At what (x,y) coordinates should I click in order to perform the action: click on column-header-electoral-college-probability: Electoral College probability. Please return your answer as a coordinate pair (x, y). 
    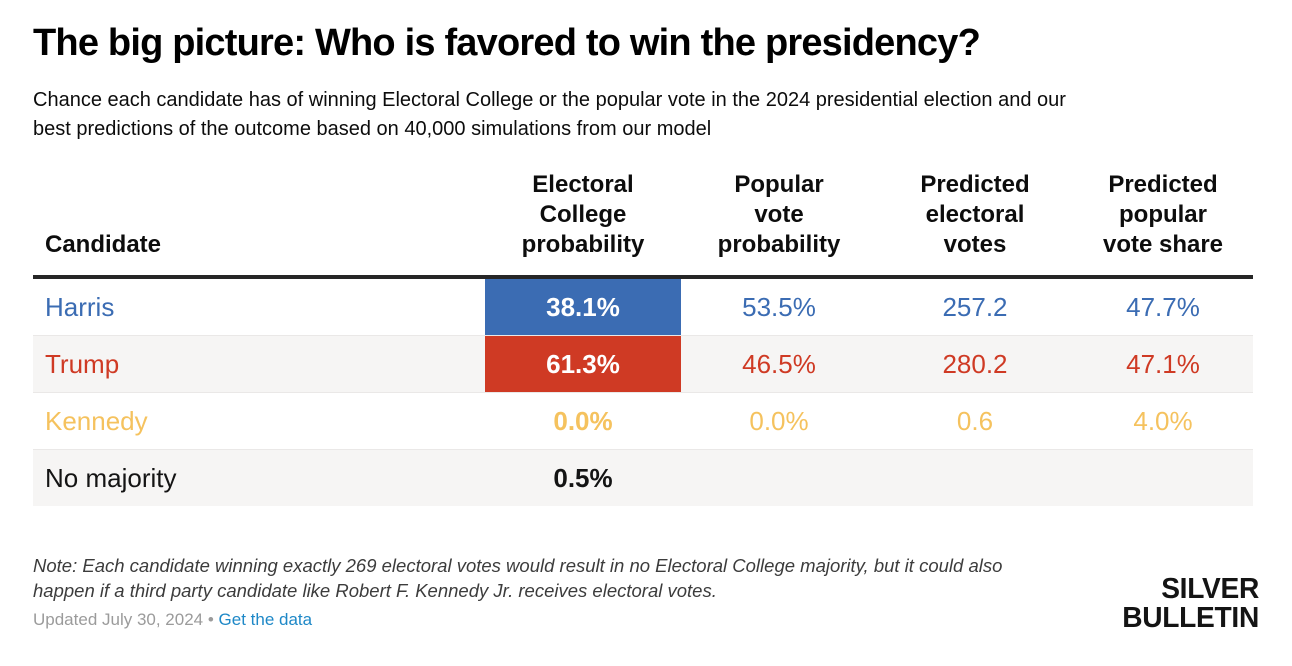
    Looking at the image, I should click on (583, 214).